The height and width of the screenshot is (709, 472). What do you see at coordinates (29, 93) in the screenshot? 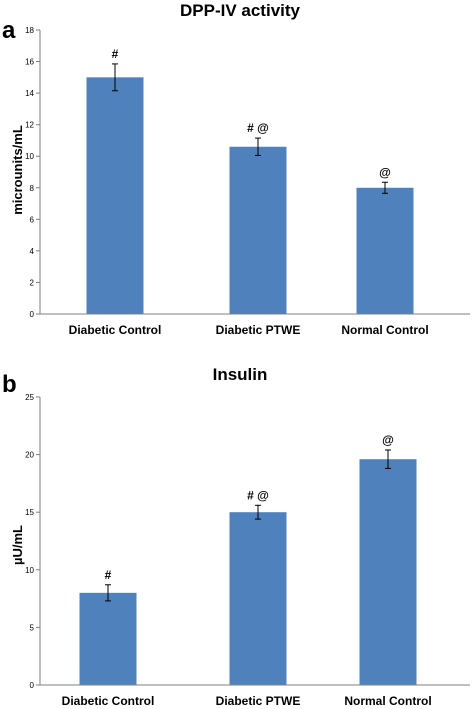
I see `y-tick-label: 14` at bounding box center [29, 93].